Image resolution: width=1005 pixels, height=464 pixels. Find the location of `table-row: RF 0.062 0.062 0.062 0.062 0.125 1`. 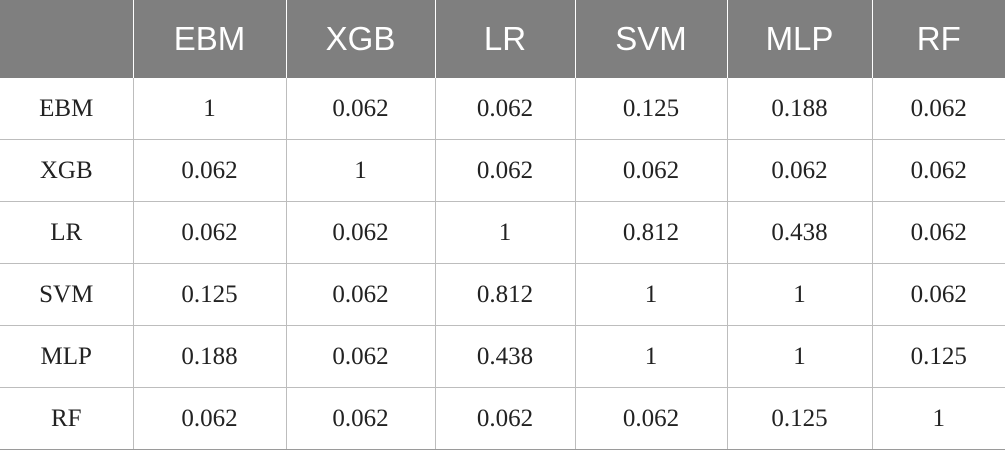

table-row: RF 0.062 0.062 0.062 0.062 0.125 1 is located at coordinates (502, 418).